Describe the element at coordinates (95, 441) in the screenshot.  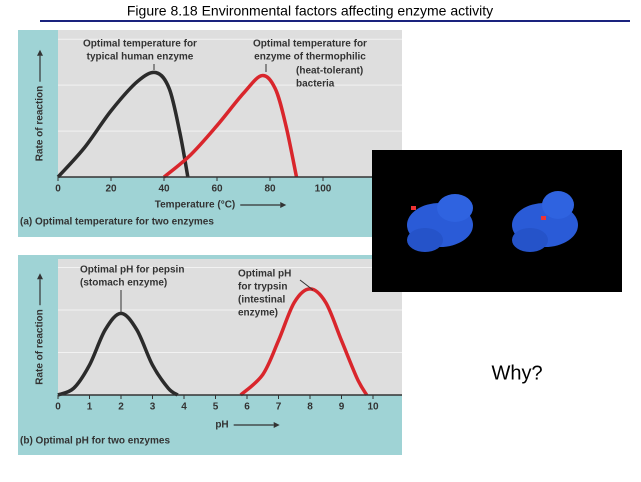
I see `caption: (b) Optimal pH for two enzymes` at that location.